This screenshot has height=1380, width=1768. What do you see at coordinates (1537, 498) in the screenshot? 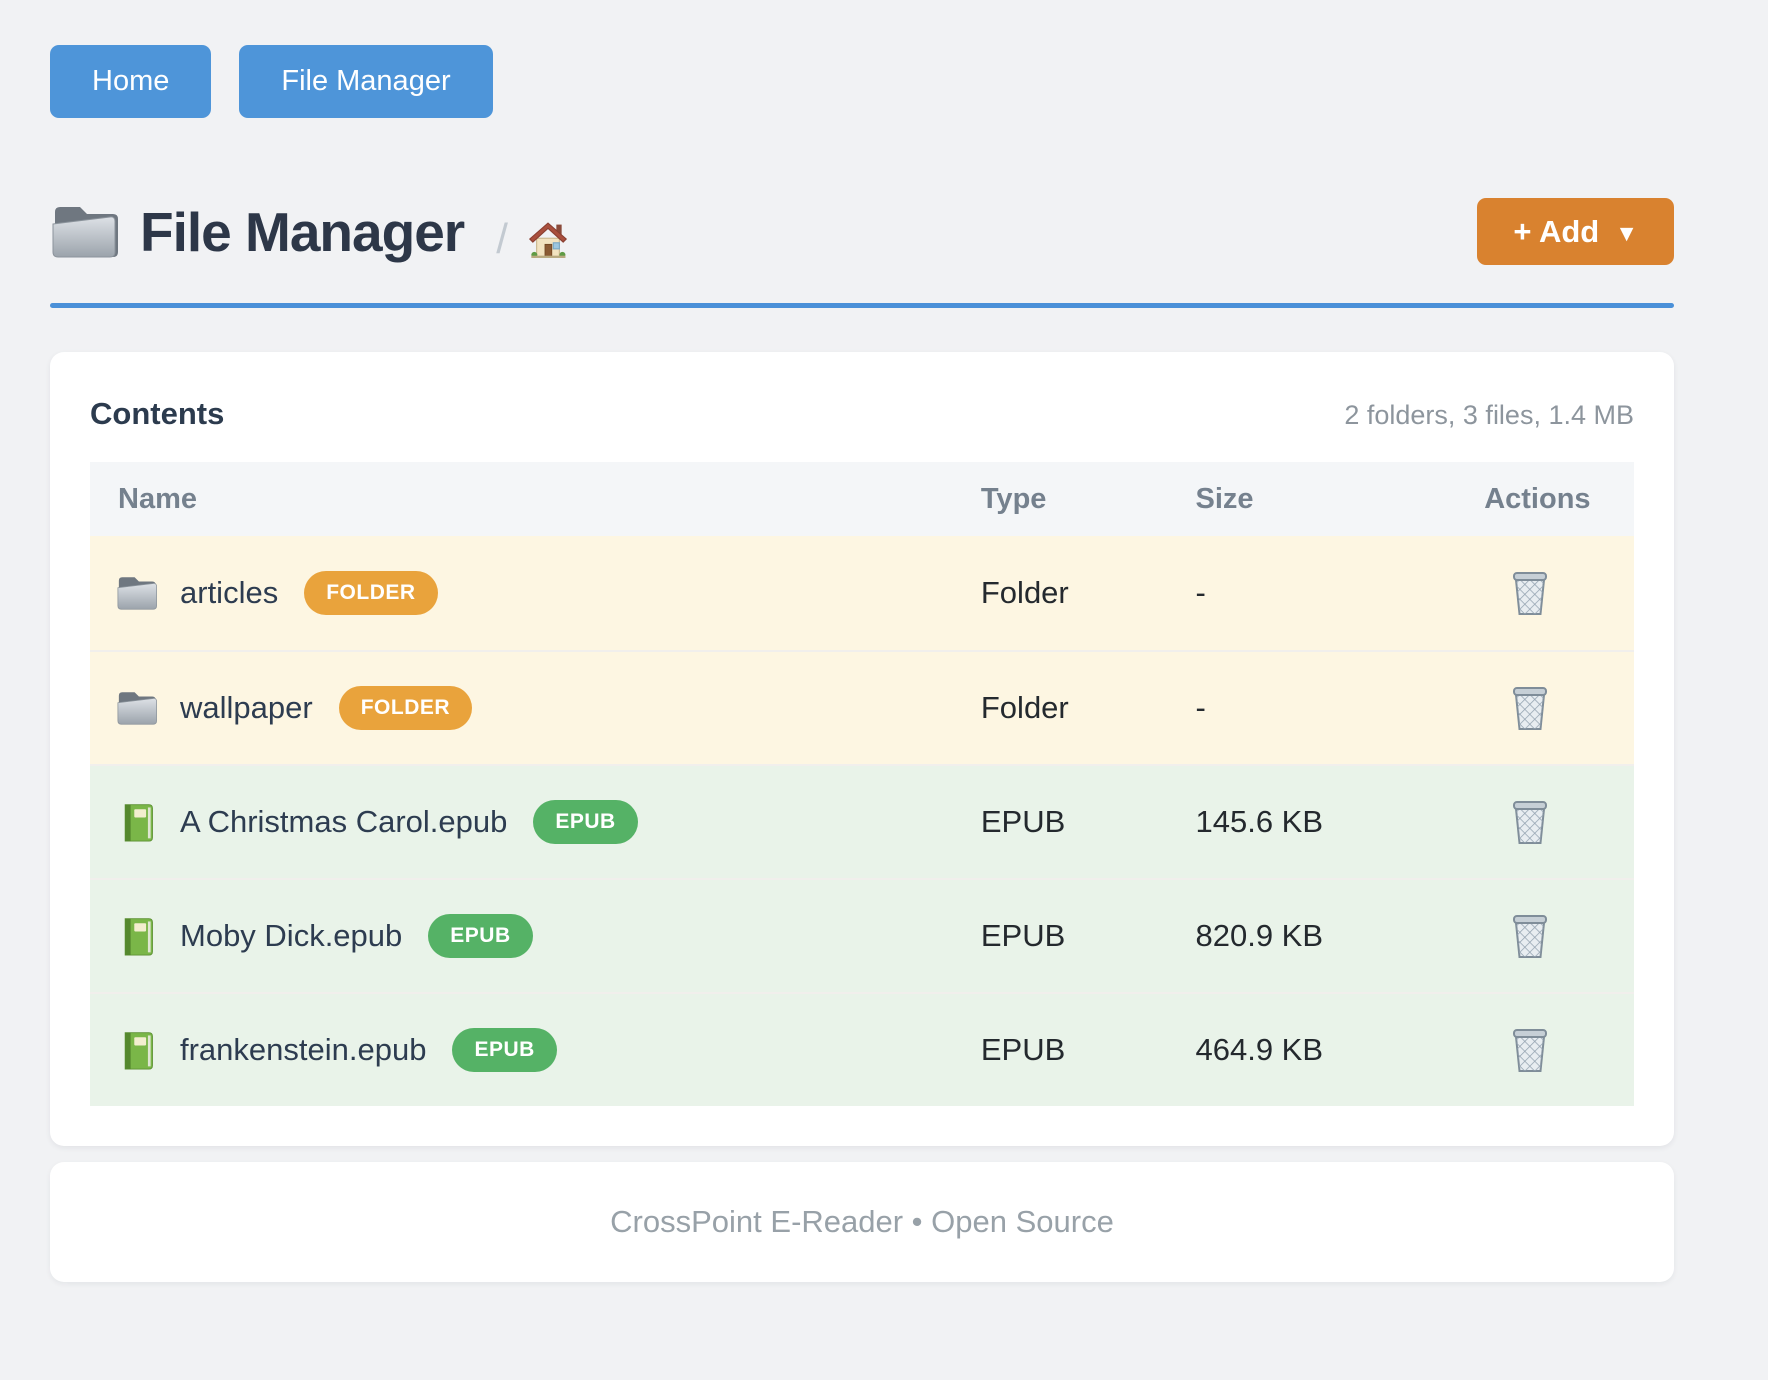
I see `column-header-actions: Actions` at bounding box center [1537, 498].